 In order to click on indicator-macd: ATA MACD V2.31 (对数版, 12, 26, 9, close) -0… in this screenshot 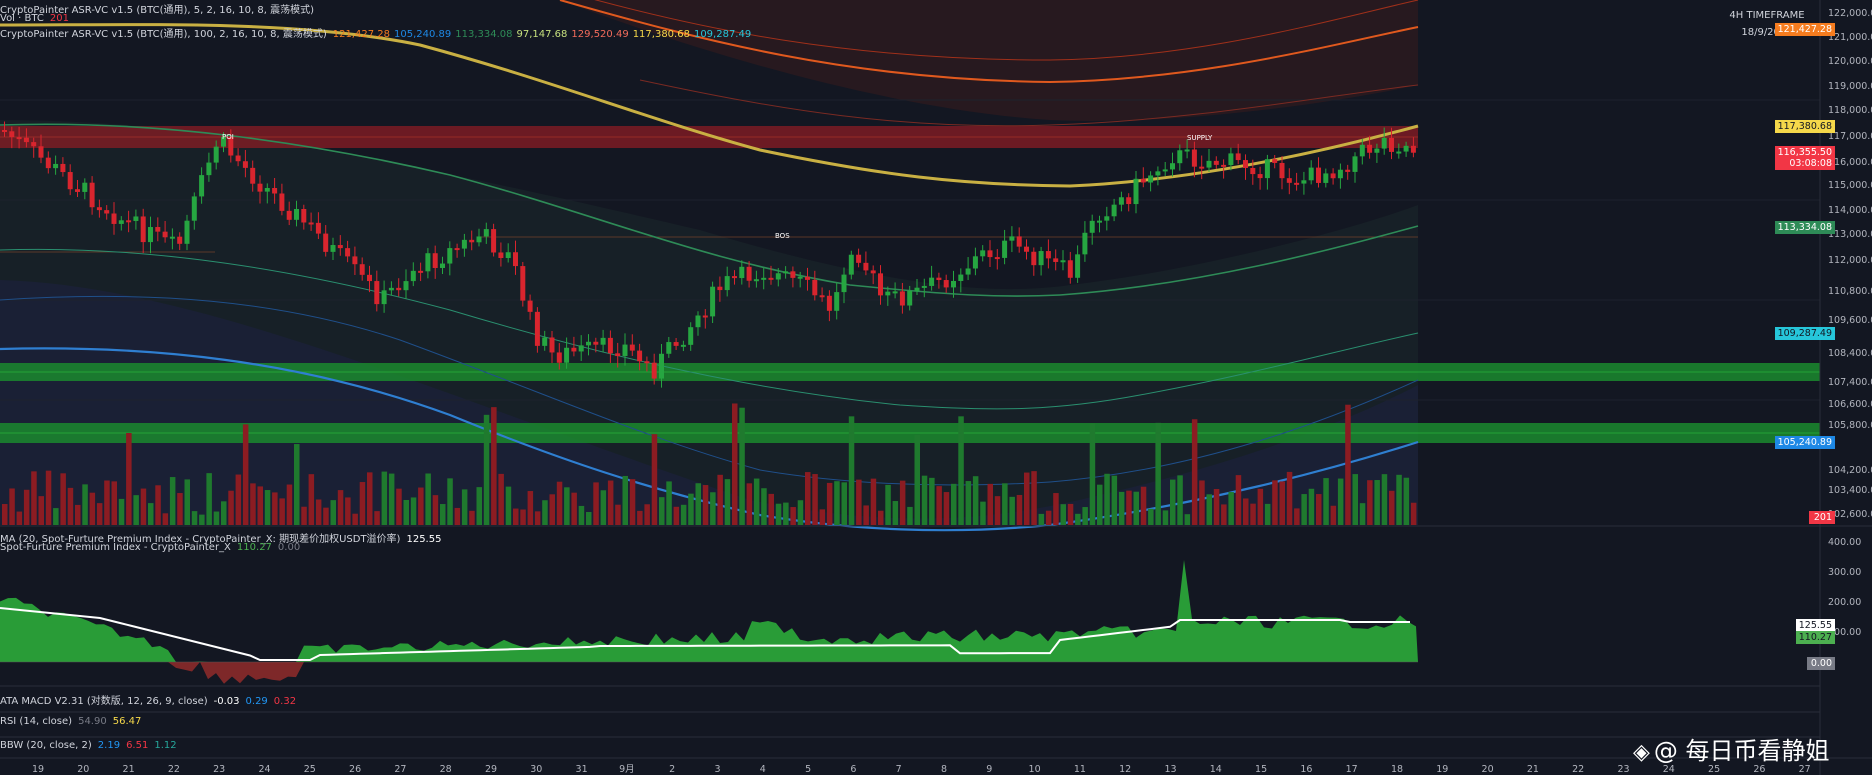, I will do `click(151, 699)`.